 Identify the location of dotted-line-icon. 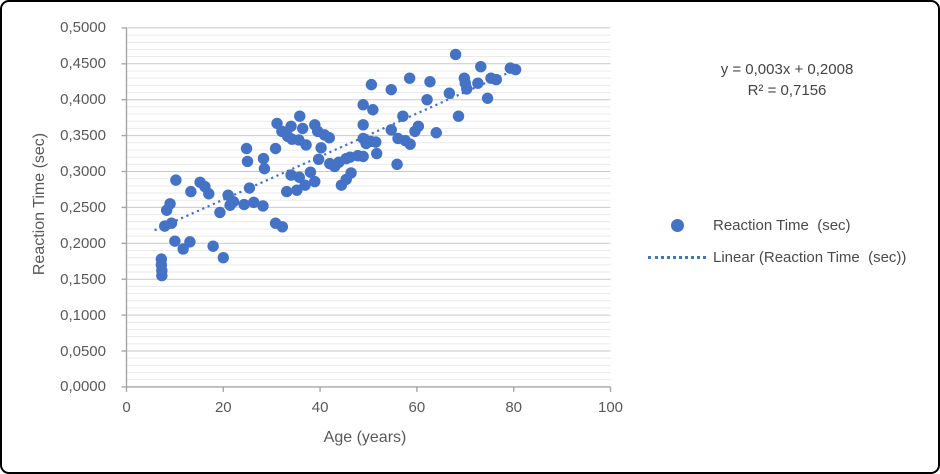
(677, 257).